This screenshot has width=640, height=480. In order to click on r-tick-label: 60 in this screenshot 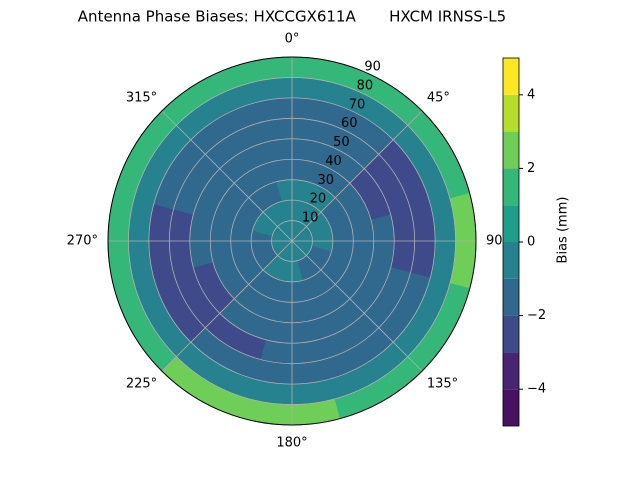, I will do `click(349, 123)`.